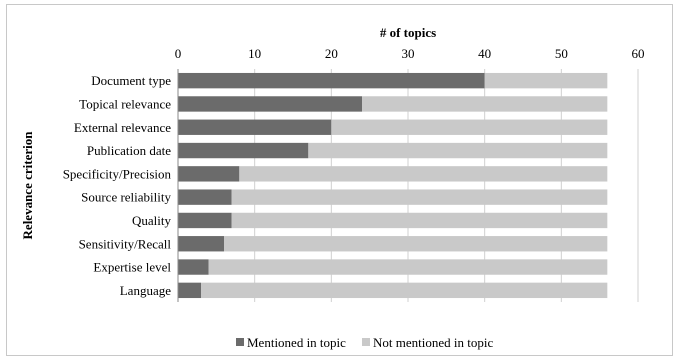 This screenshot has height=360, width=679. Describe the element at coordinates (178, 53) in the screenshot. I see `x-tick-label: 0` at that location.